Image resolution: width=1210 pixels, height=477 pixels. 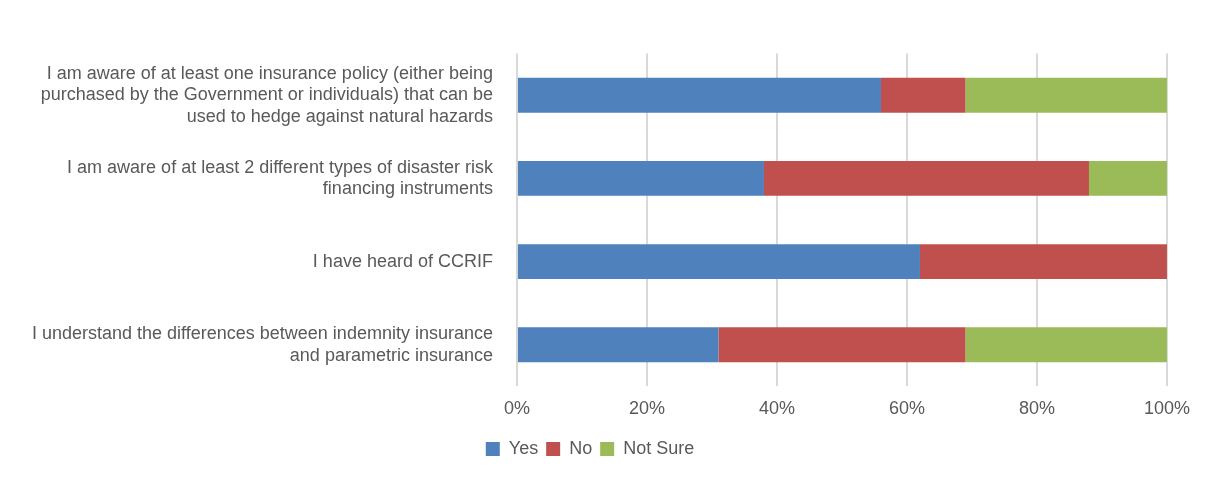 What do you see at coordinates (523, 447) in the screenshot?
I see `legend-label: Yes` at bounding box center [523, 447].